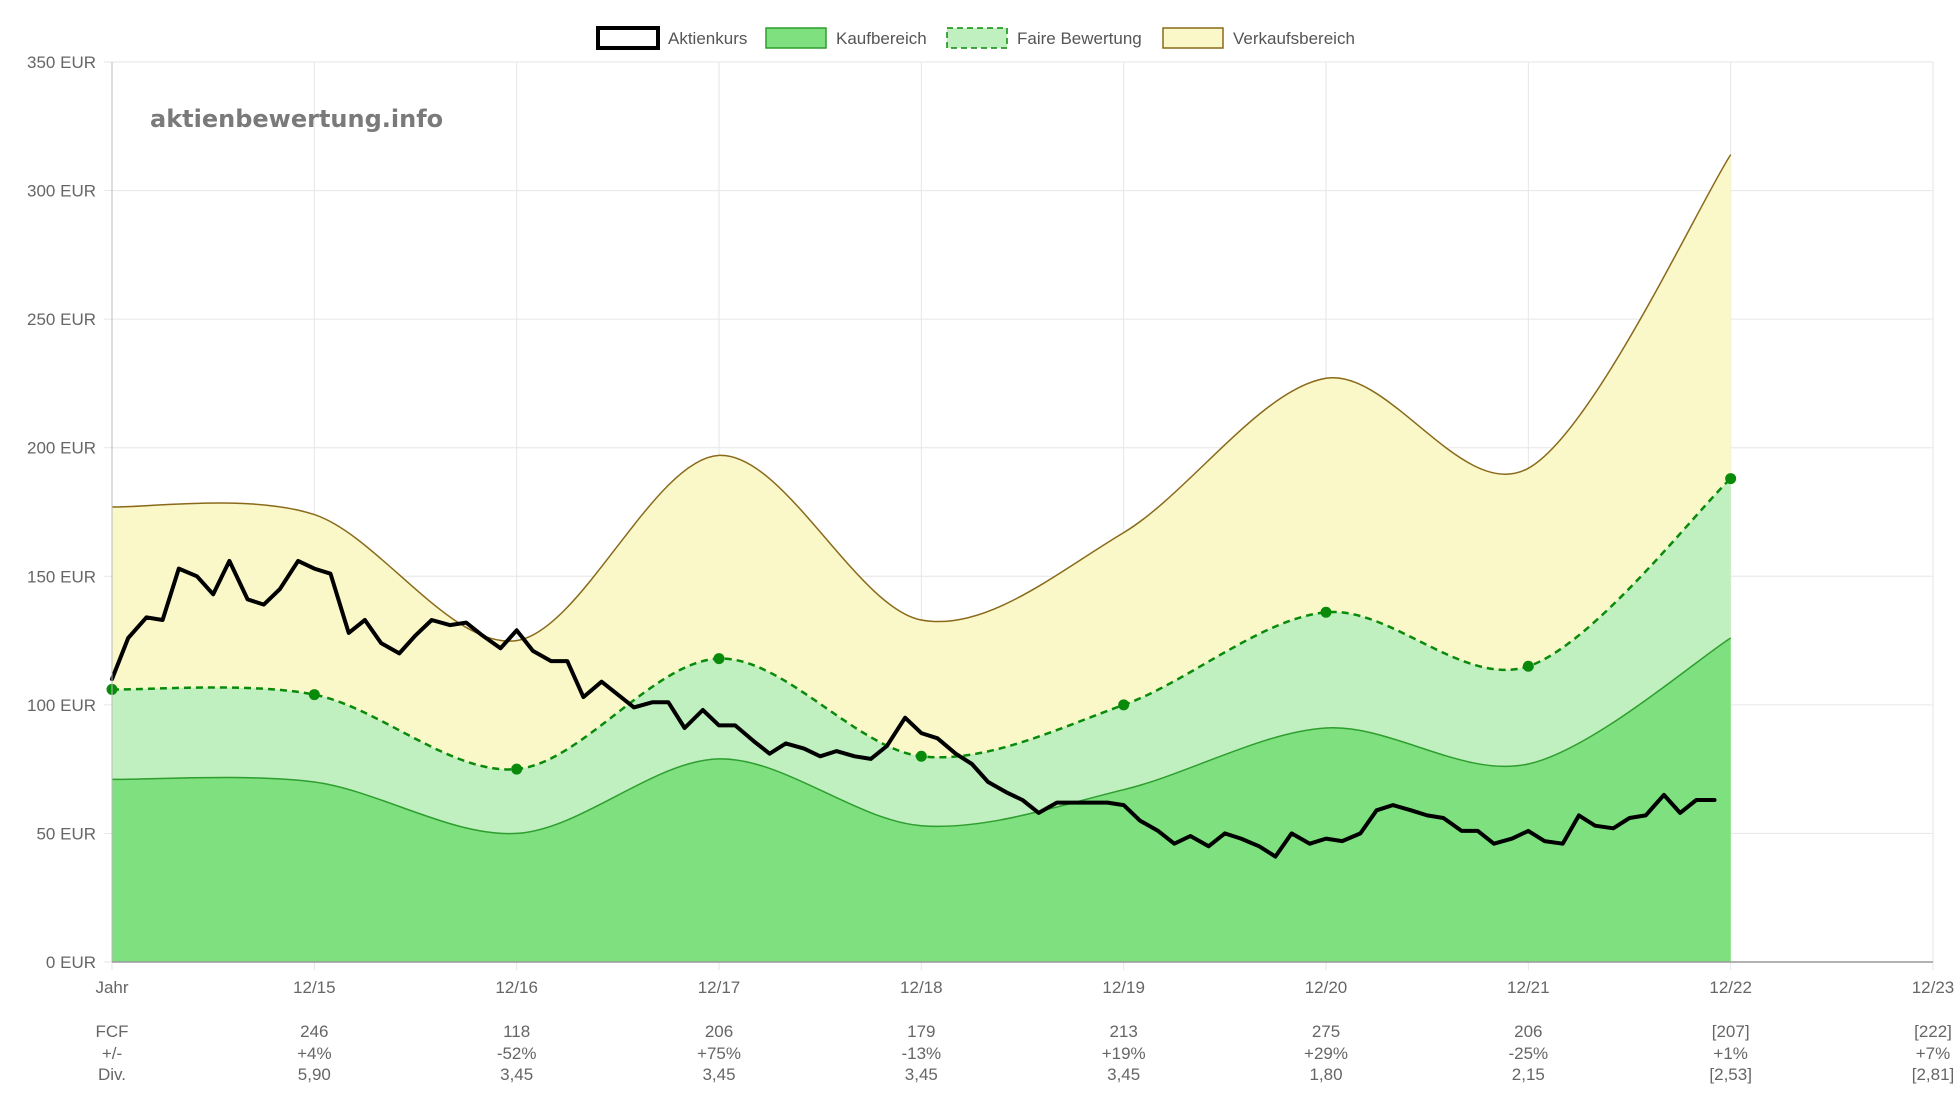  Describe the element at coordinates (61, 62) in the screenshot. I see `y-tick-label: 350 EUR` at that location.